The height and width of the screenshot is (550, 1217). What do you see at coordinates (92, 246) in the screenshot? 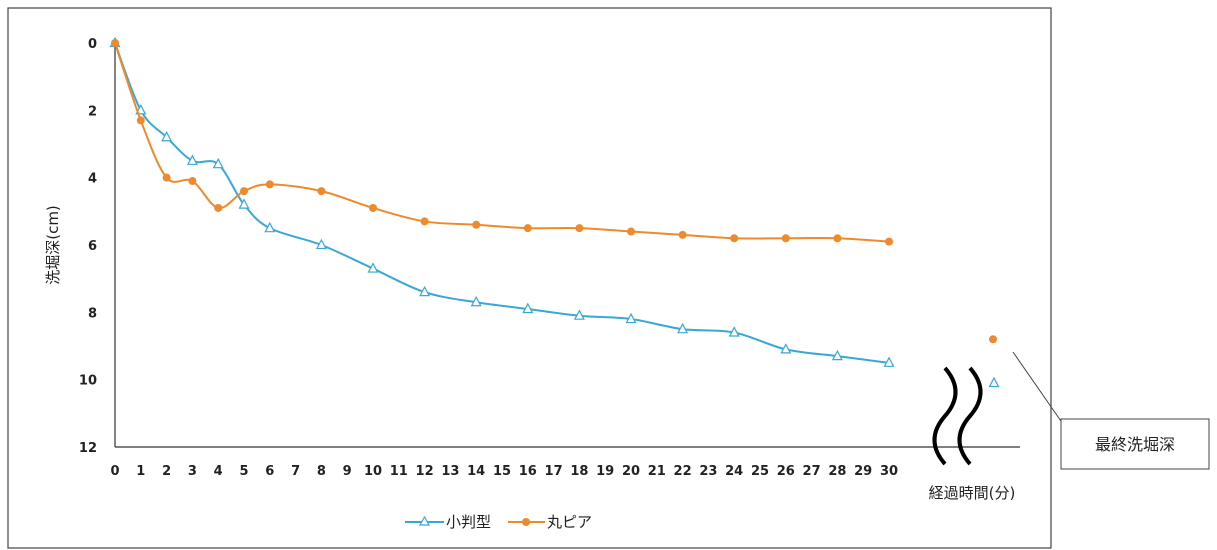
I see `y-tick-label: 6` at bounding box center [92, 246].